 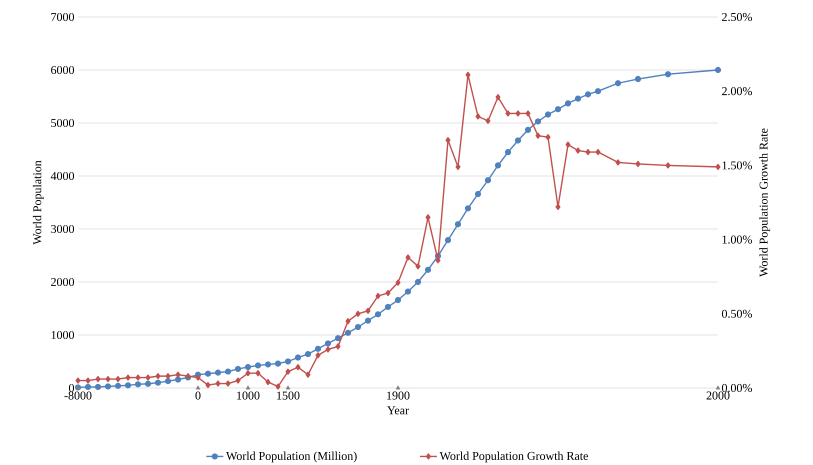 What do you see at coordinates (737, 314) in the screenshot?
I see `y2-tick-label: 0.50%` at bounding box center [737, 314].